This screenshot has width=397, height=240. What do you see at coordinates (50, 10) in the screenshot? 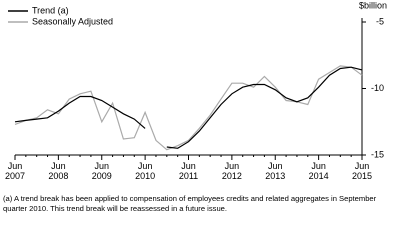
I see `legend-label: Trend (a)` at bounding box center [50, 10].